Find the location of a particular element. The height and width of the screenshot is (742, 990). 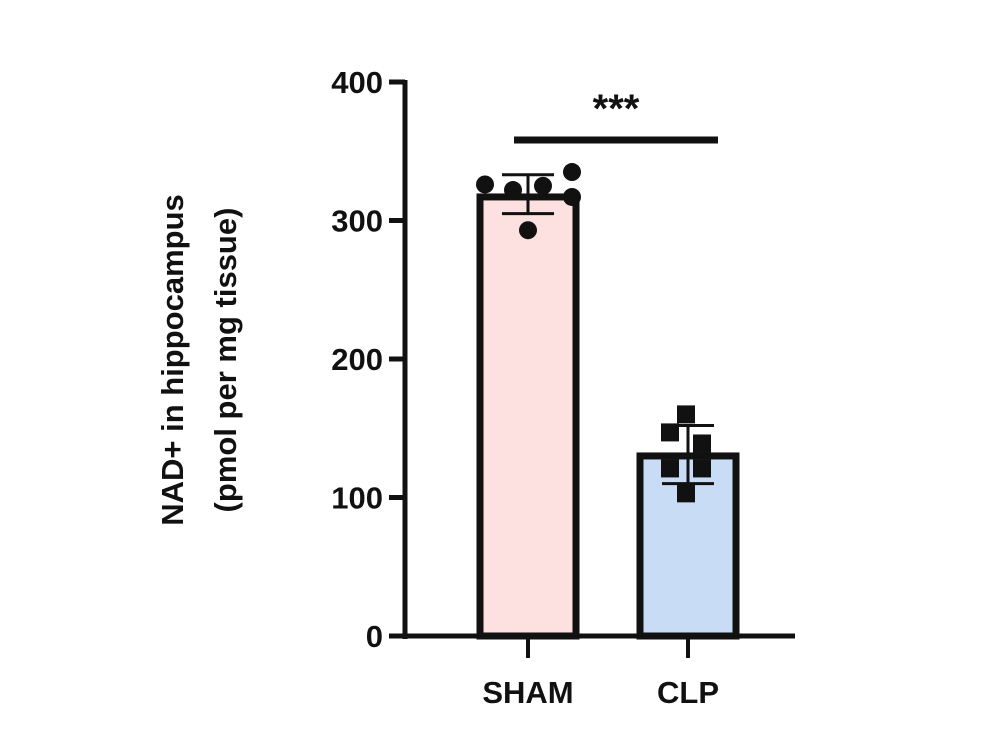

y-tick-label: 400 is located at coordinates (357, 82).